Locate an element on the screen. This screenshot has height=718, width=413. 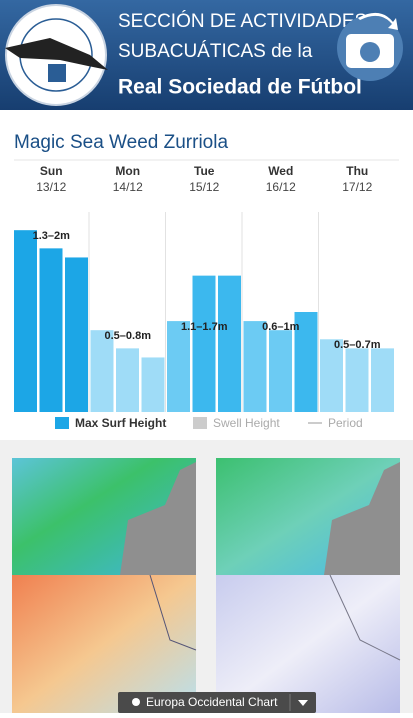
map-selector is located at coordinates (217, 702).